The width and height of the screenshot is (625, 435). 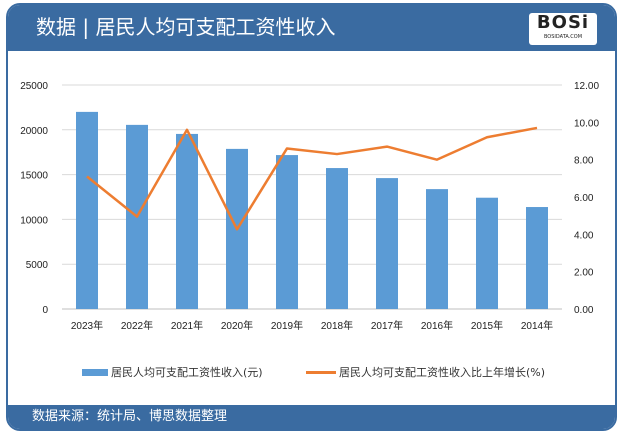 What do you see at coordinates (437, 325) in the screenshot?
I see `x-axis-tick: 2016年` at bounding box center [437, 325].